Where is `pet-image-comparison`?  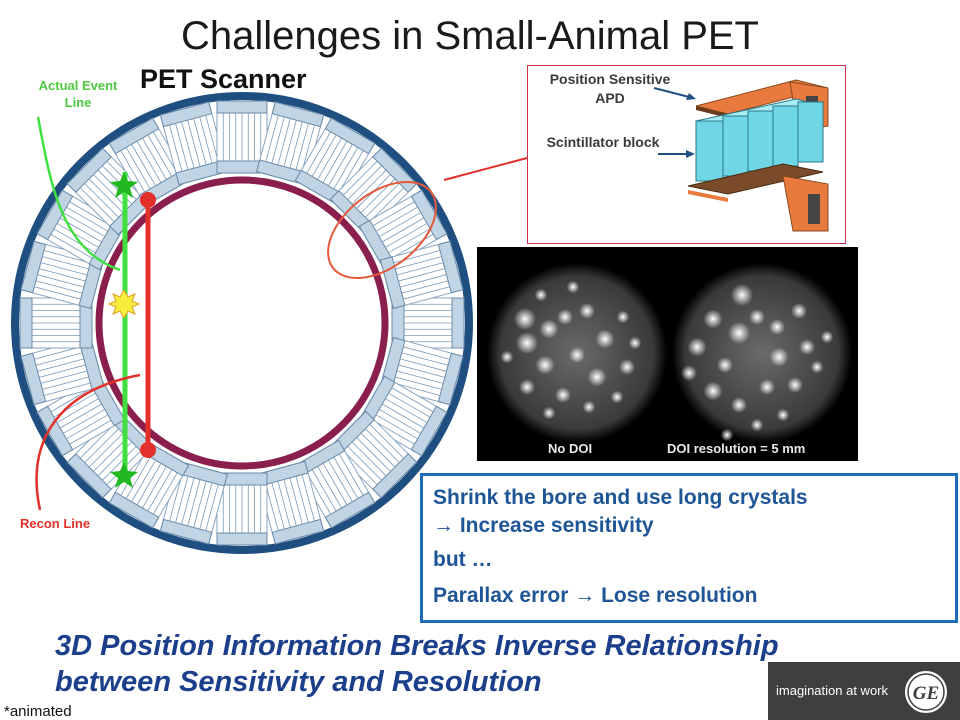
pet-image-comparison is located at coordinates (667, 354).